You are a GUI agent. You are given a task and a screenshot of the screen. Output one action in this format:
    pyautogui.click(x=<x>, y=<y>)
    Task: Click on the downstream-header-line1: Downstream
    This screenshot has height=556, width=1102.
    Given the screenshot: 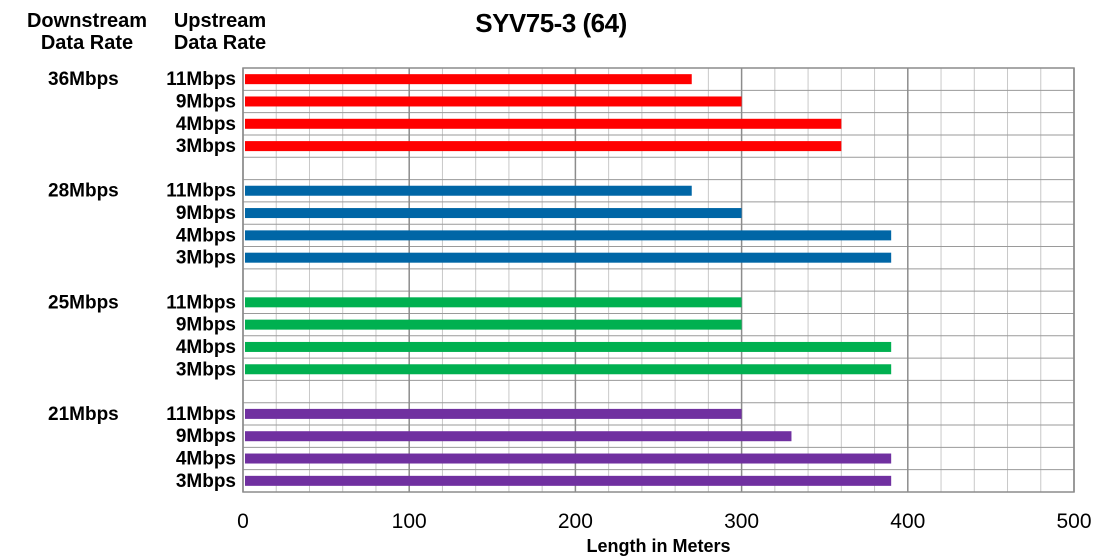 What is the action you would take?
    pyautogui.click(x=87, y=21)
    